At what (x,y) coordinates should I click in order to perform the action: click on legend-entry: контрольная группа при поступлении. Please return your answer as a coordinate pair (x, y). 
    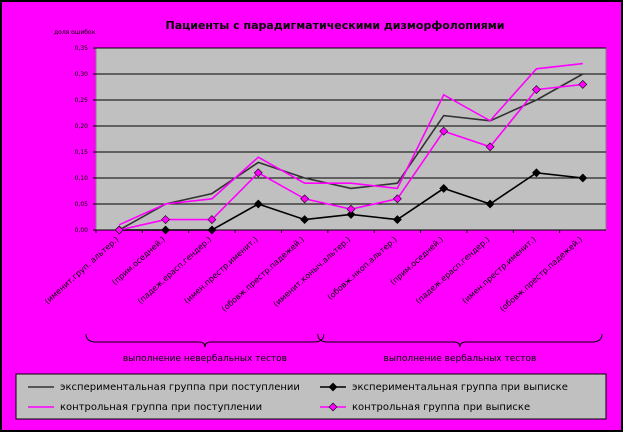
    Looking at the image, I should click on (161, 407).